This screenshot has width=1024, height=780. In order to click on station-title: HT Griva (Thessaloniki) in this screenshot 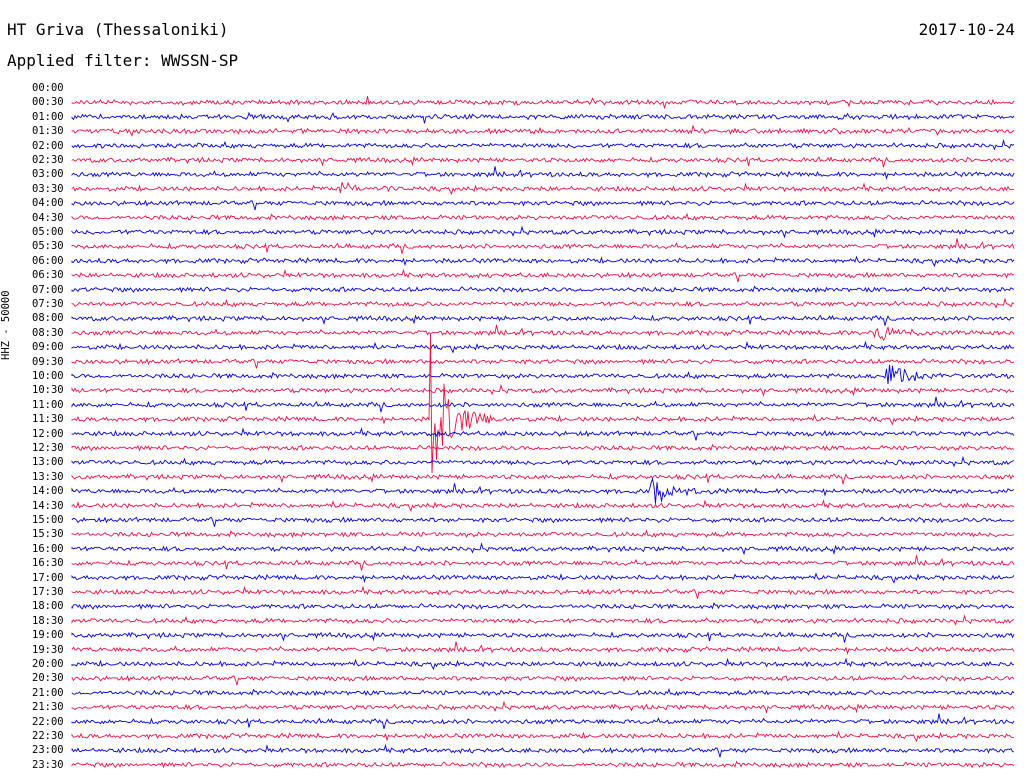, I will do `click(118, 29)`.